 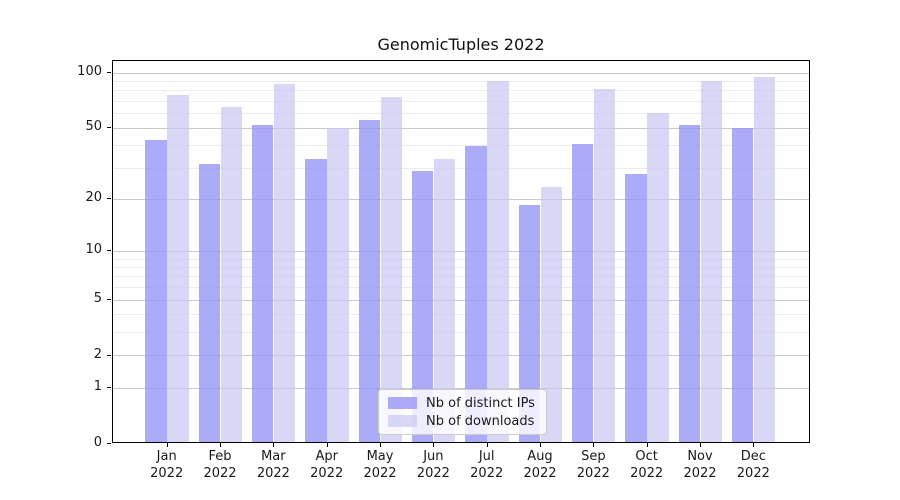 What do you see at coordinates (97, 354) in the screenshot?
I see `y-tick-label: 2` at bounding box center [97, 354].